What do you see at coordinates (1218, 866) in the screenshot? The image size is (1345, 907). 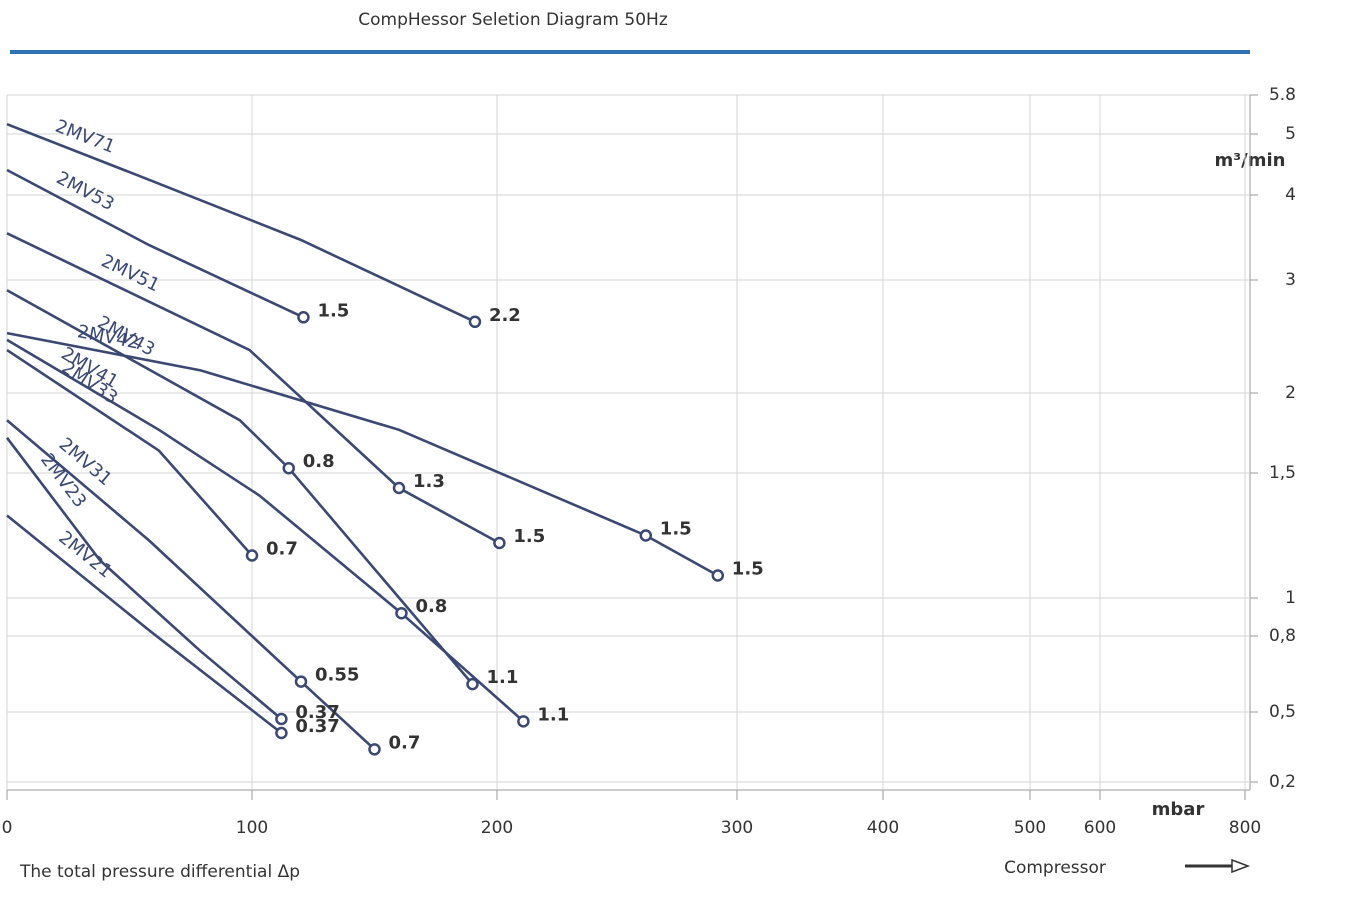 I see `arrow` at bounding box center [1218, 866].